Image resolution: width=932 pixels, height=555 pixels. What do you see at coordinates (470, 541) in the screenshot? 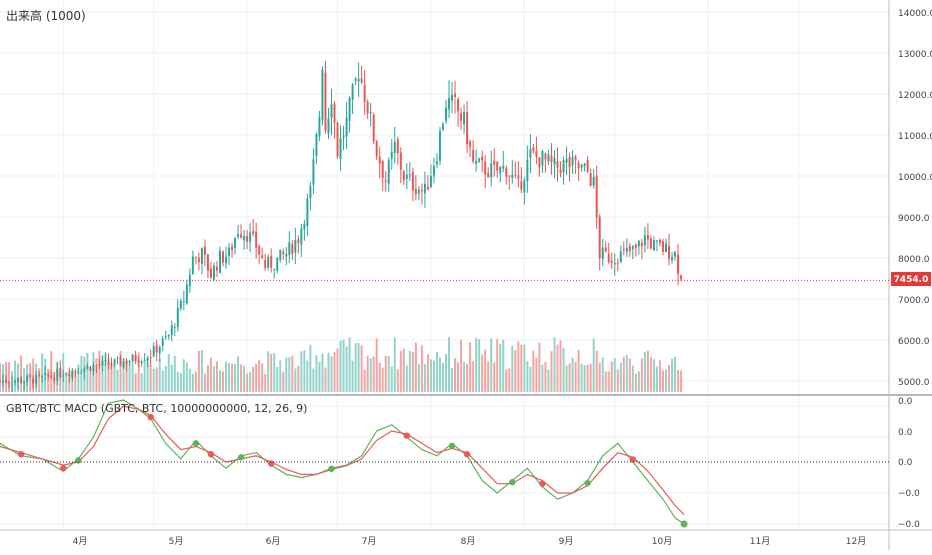
I see `time-axis: 4月 5月 6月 7月 8月 9月 10月 11月 12月` at bounding box center [470, 541].